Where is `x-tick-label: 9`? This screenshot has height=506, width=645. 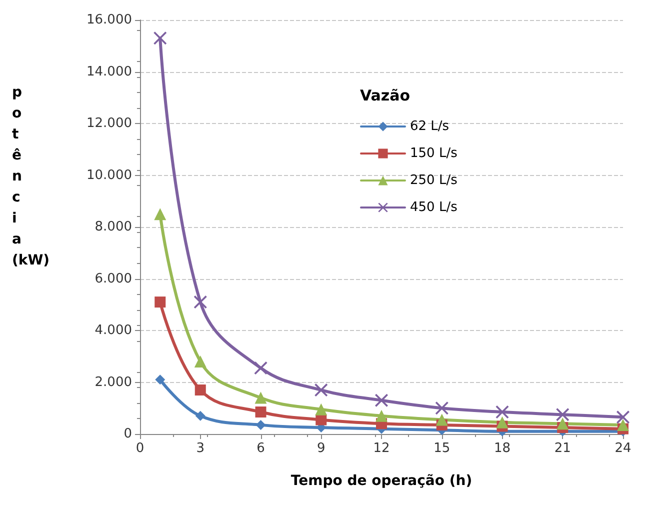
x-tick-label: 9 is located at coordinates (321, 448).